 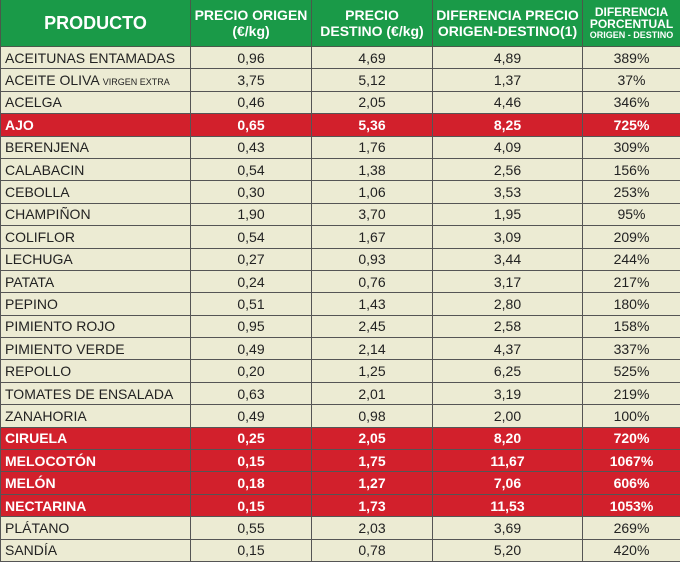 I want to click on product-name-text: AJO, so click(x=19, y=124).